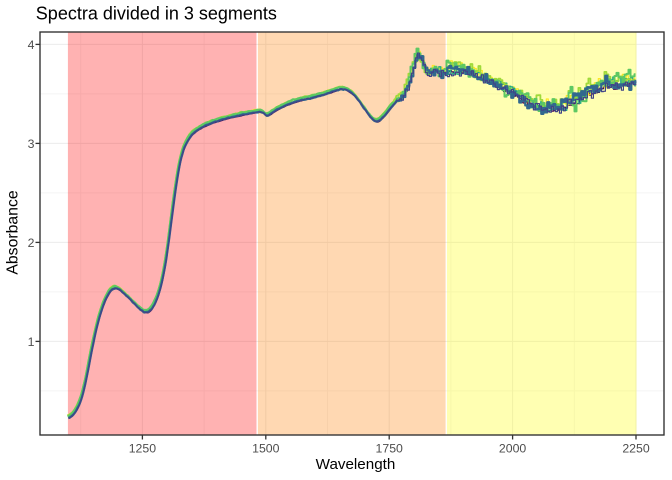  Describe the element at coordinates (513, 448) in the screenshot. I see `svg-text: 2000` at that location.